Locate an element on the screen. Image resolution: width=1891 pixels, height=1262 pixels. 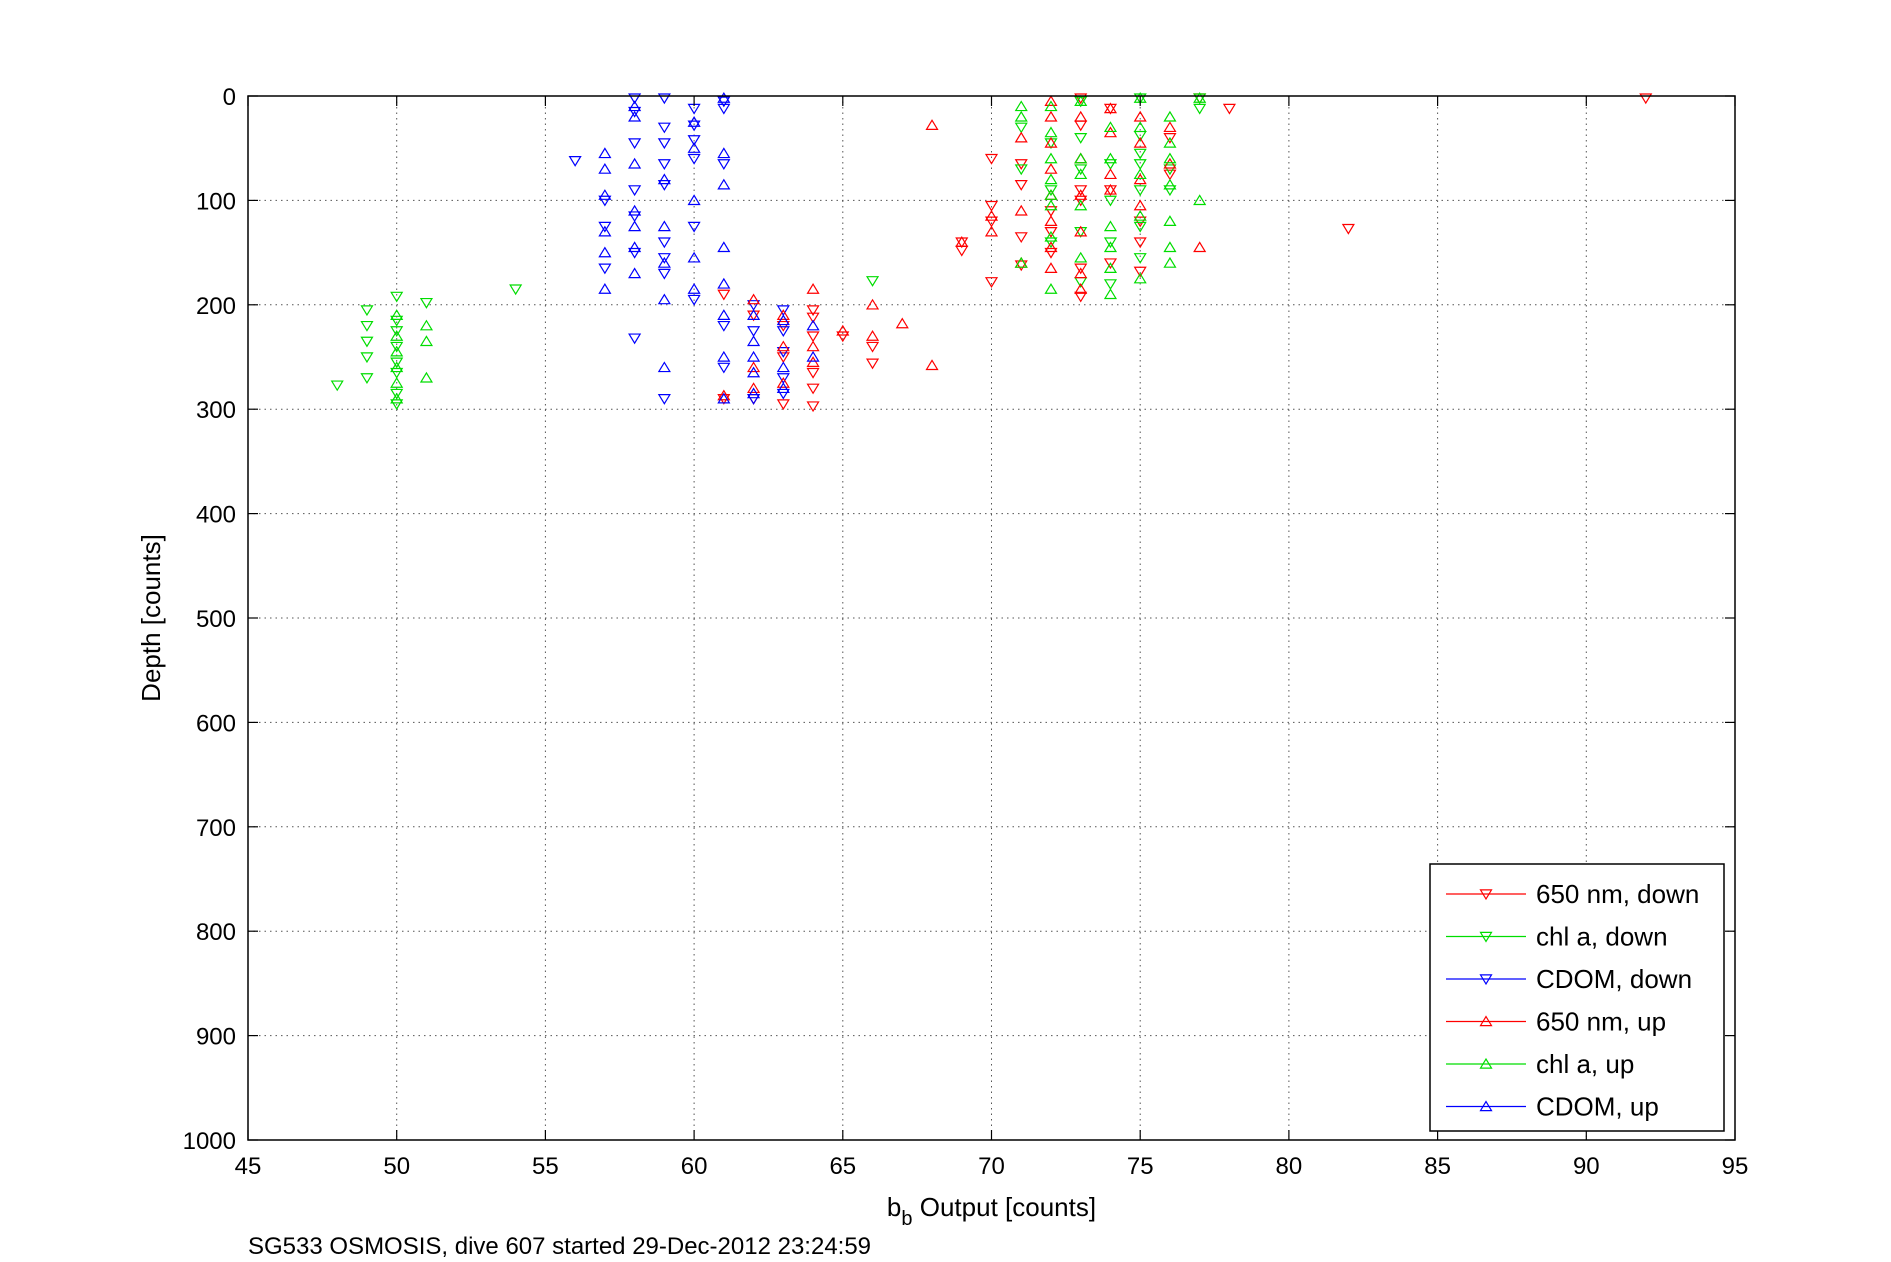
y-tick-label: 500 is located at coordinates (216, 619).